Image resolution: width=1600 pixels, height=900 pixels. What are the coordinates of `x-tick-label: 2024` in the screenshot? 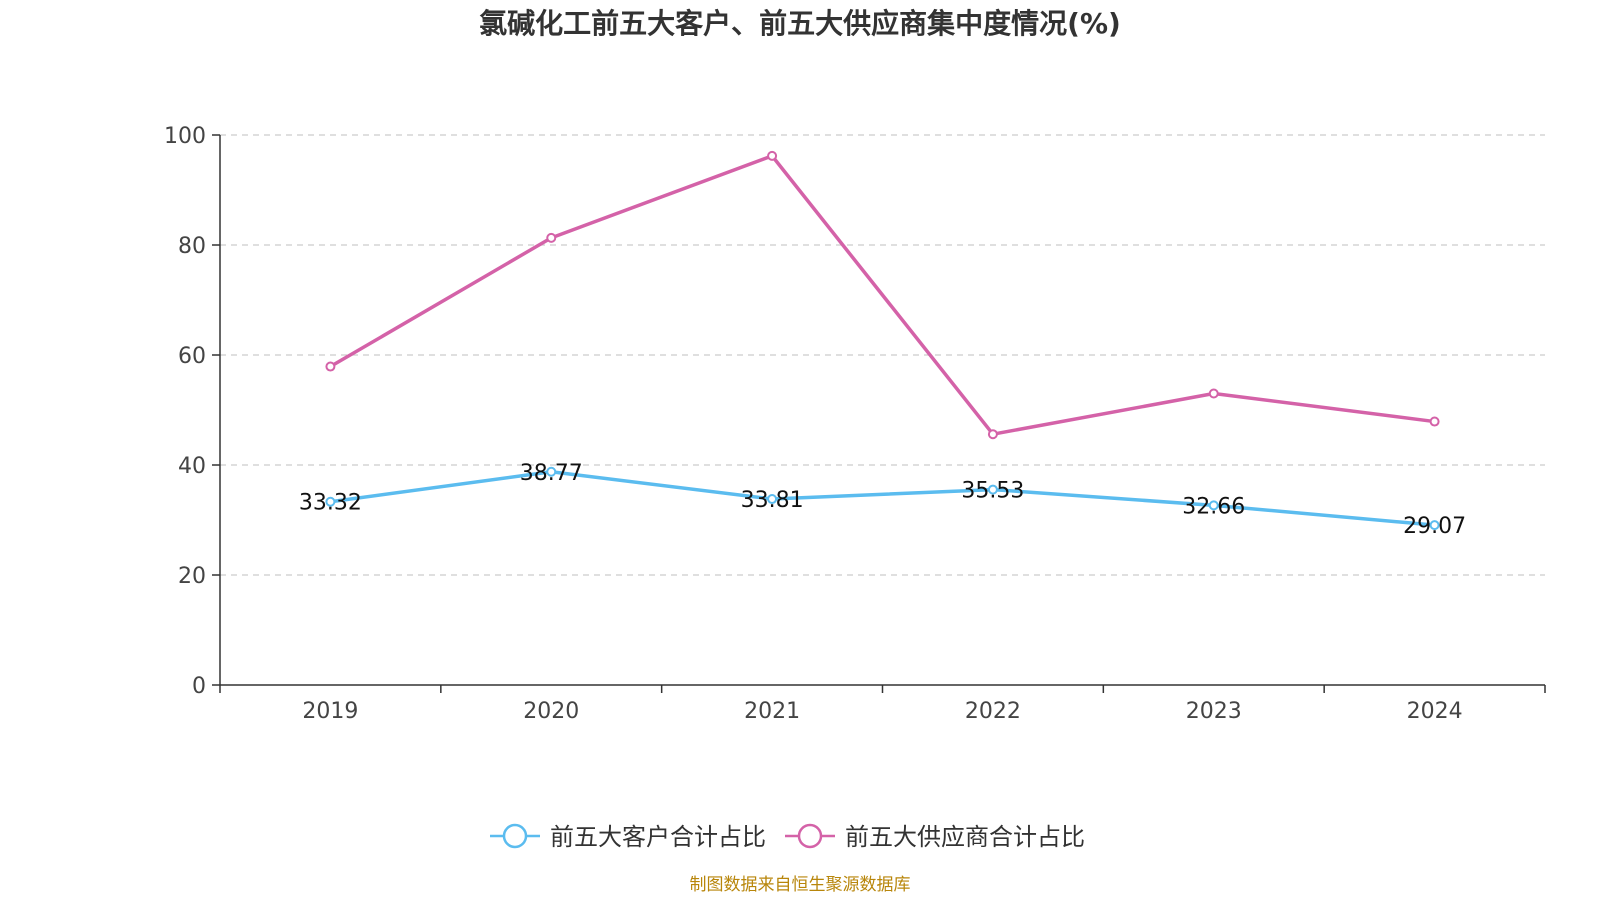 It's located at (1435, 711).